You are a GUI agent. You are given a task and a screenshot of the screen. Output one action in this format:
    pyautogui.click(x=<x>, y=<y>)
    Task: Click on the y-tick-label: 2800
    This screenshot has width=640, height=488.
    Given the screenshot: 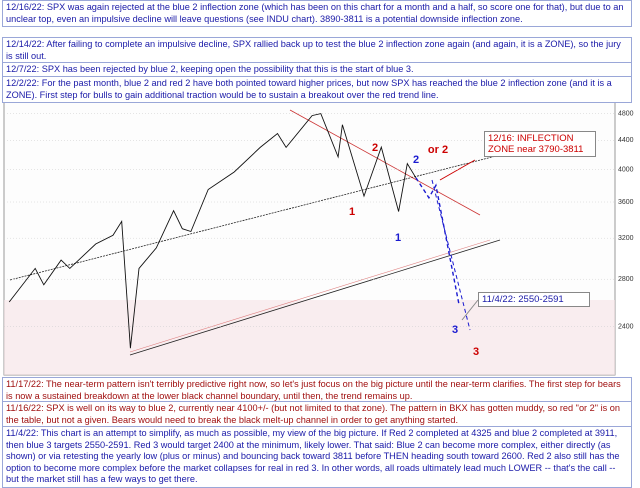 What is the action you would take?
    pyautogui.click(x=626, y=279)
    